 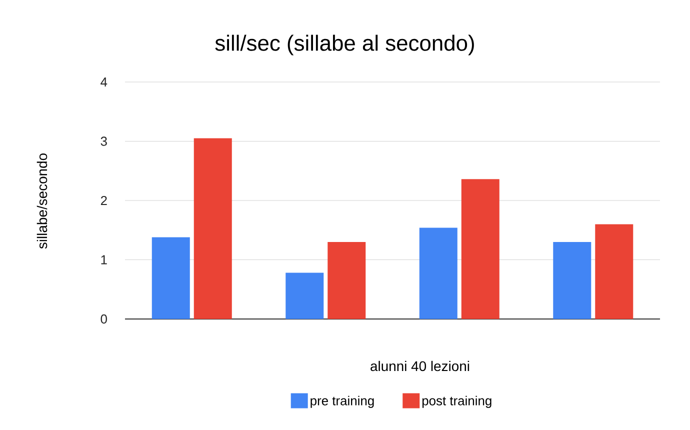 What do you see at coordinates (103, 141) in the screenshot?
I see `y-tick-label: 3` at bounding box center [103, 141].